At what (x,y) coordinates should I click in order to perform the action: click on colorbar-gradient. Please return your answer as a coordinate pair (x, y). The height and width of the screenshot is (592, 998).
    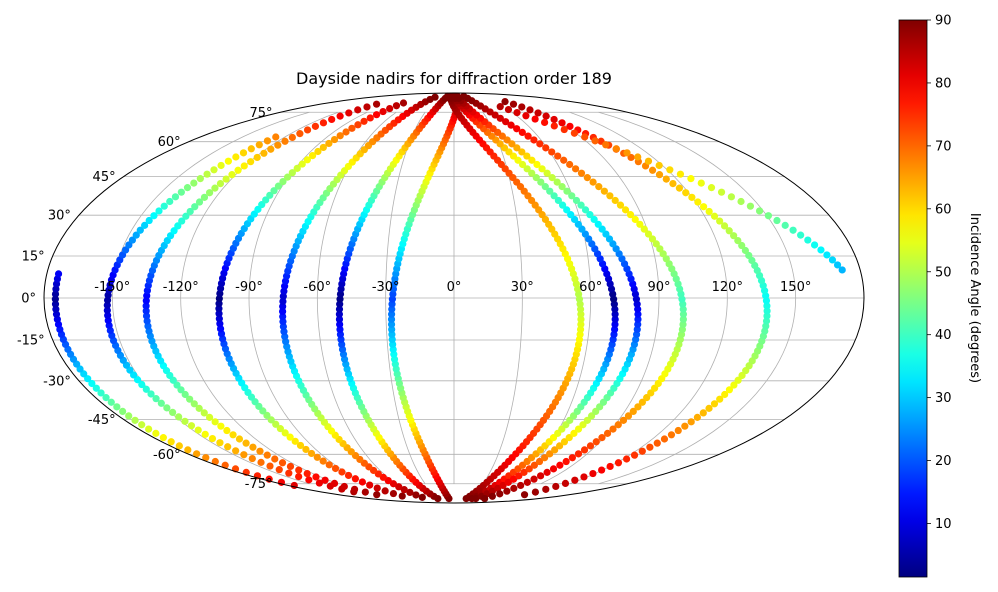
    Looking at the image, I should click on (913, 298).